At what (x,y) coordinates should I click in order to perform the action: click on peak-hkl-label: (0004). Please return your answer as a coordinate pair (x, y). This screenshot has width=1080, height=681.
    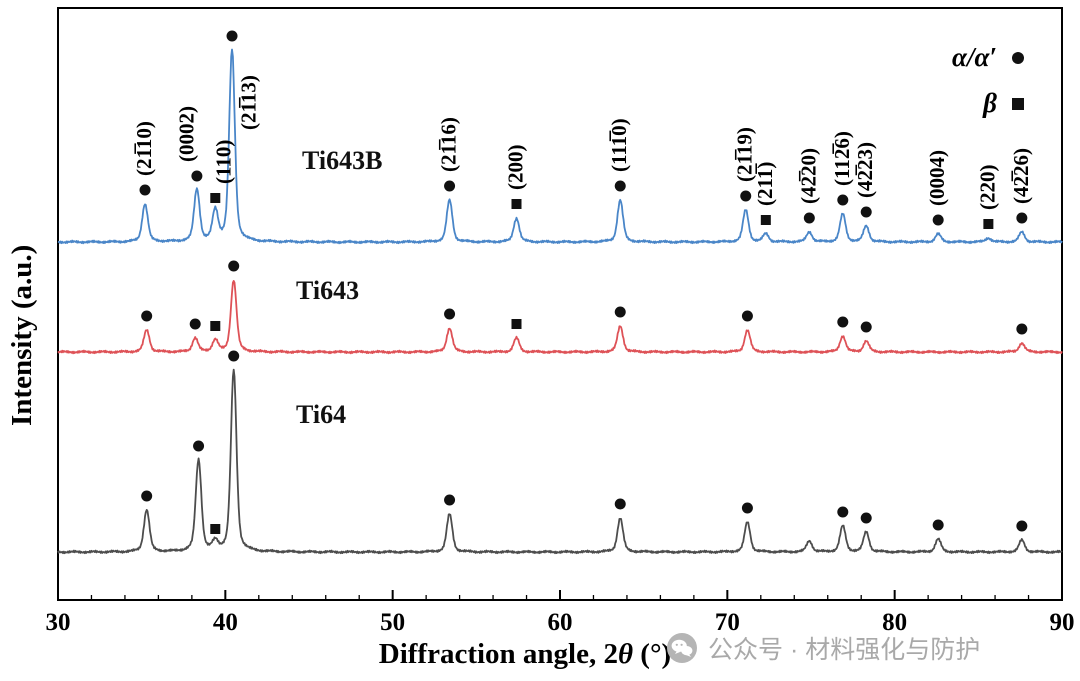
    Looking at the image, I should click on (937, 178).